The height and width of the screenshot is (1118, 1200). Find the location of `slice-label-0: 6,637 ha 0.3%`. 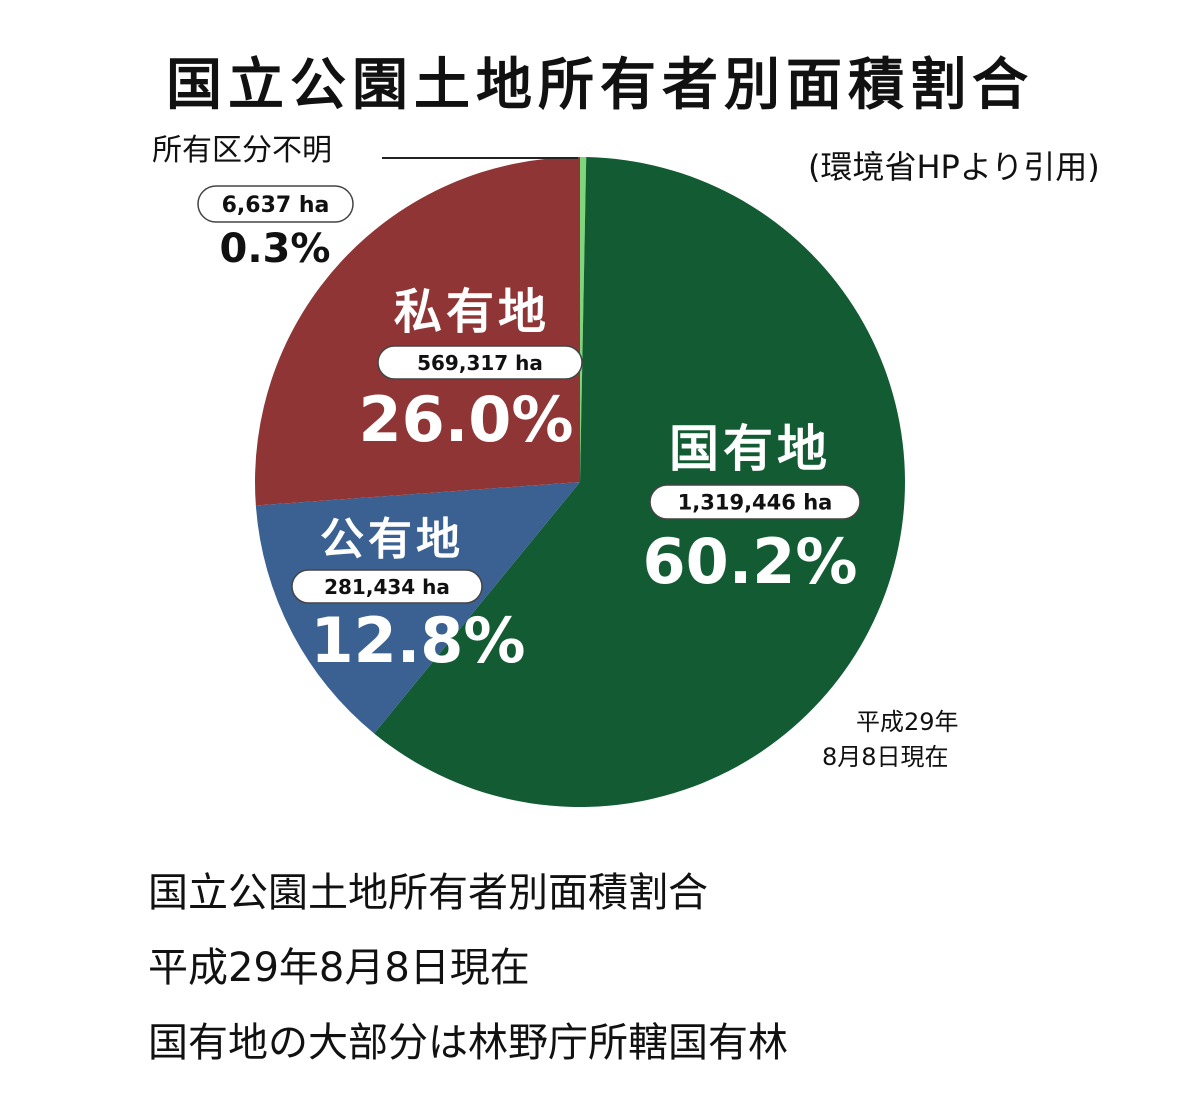

slice-label-0: 6,637 ha 0.3% is located at coordinates (275, 228).